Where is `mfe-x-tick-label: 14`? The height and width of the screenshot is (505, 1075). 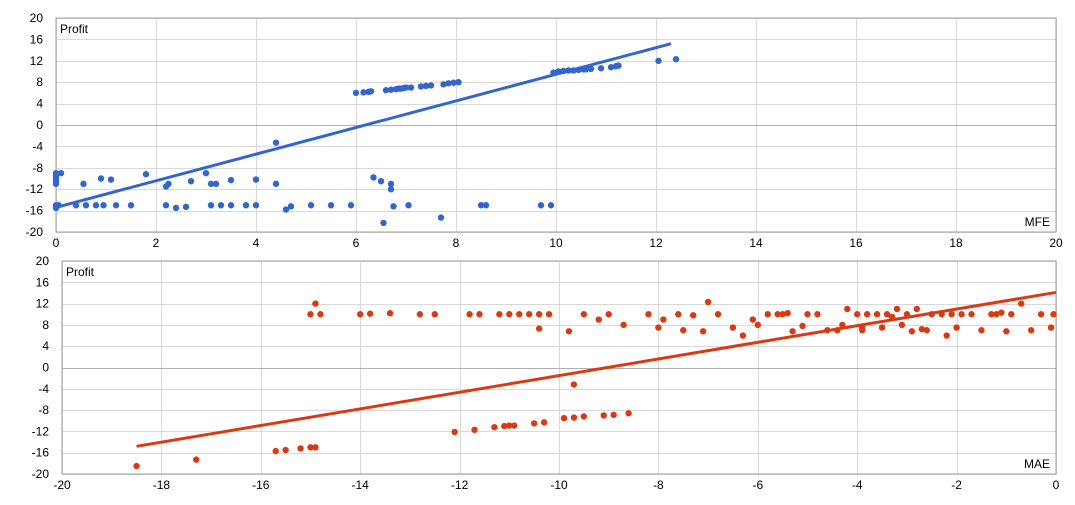 mfe-x-tick-label: 14 is located at coordinates (756, 243).